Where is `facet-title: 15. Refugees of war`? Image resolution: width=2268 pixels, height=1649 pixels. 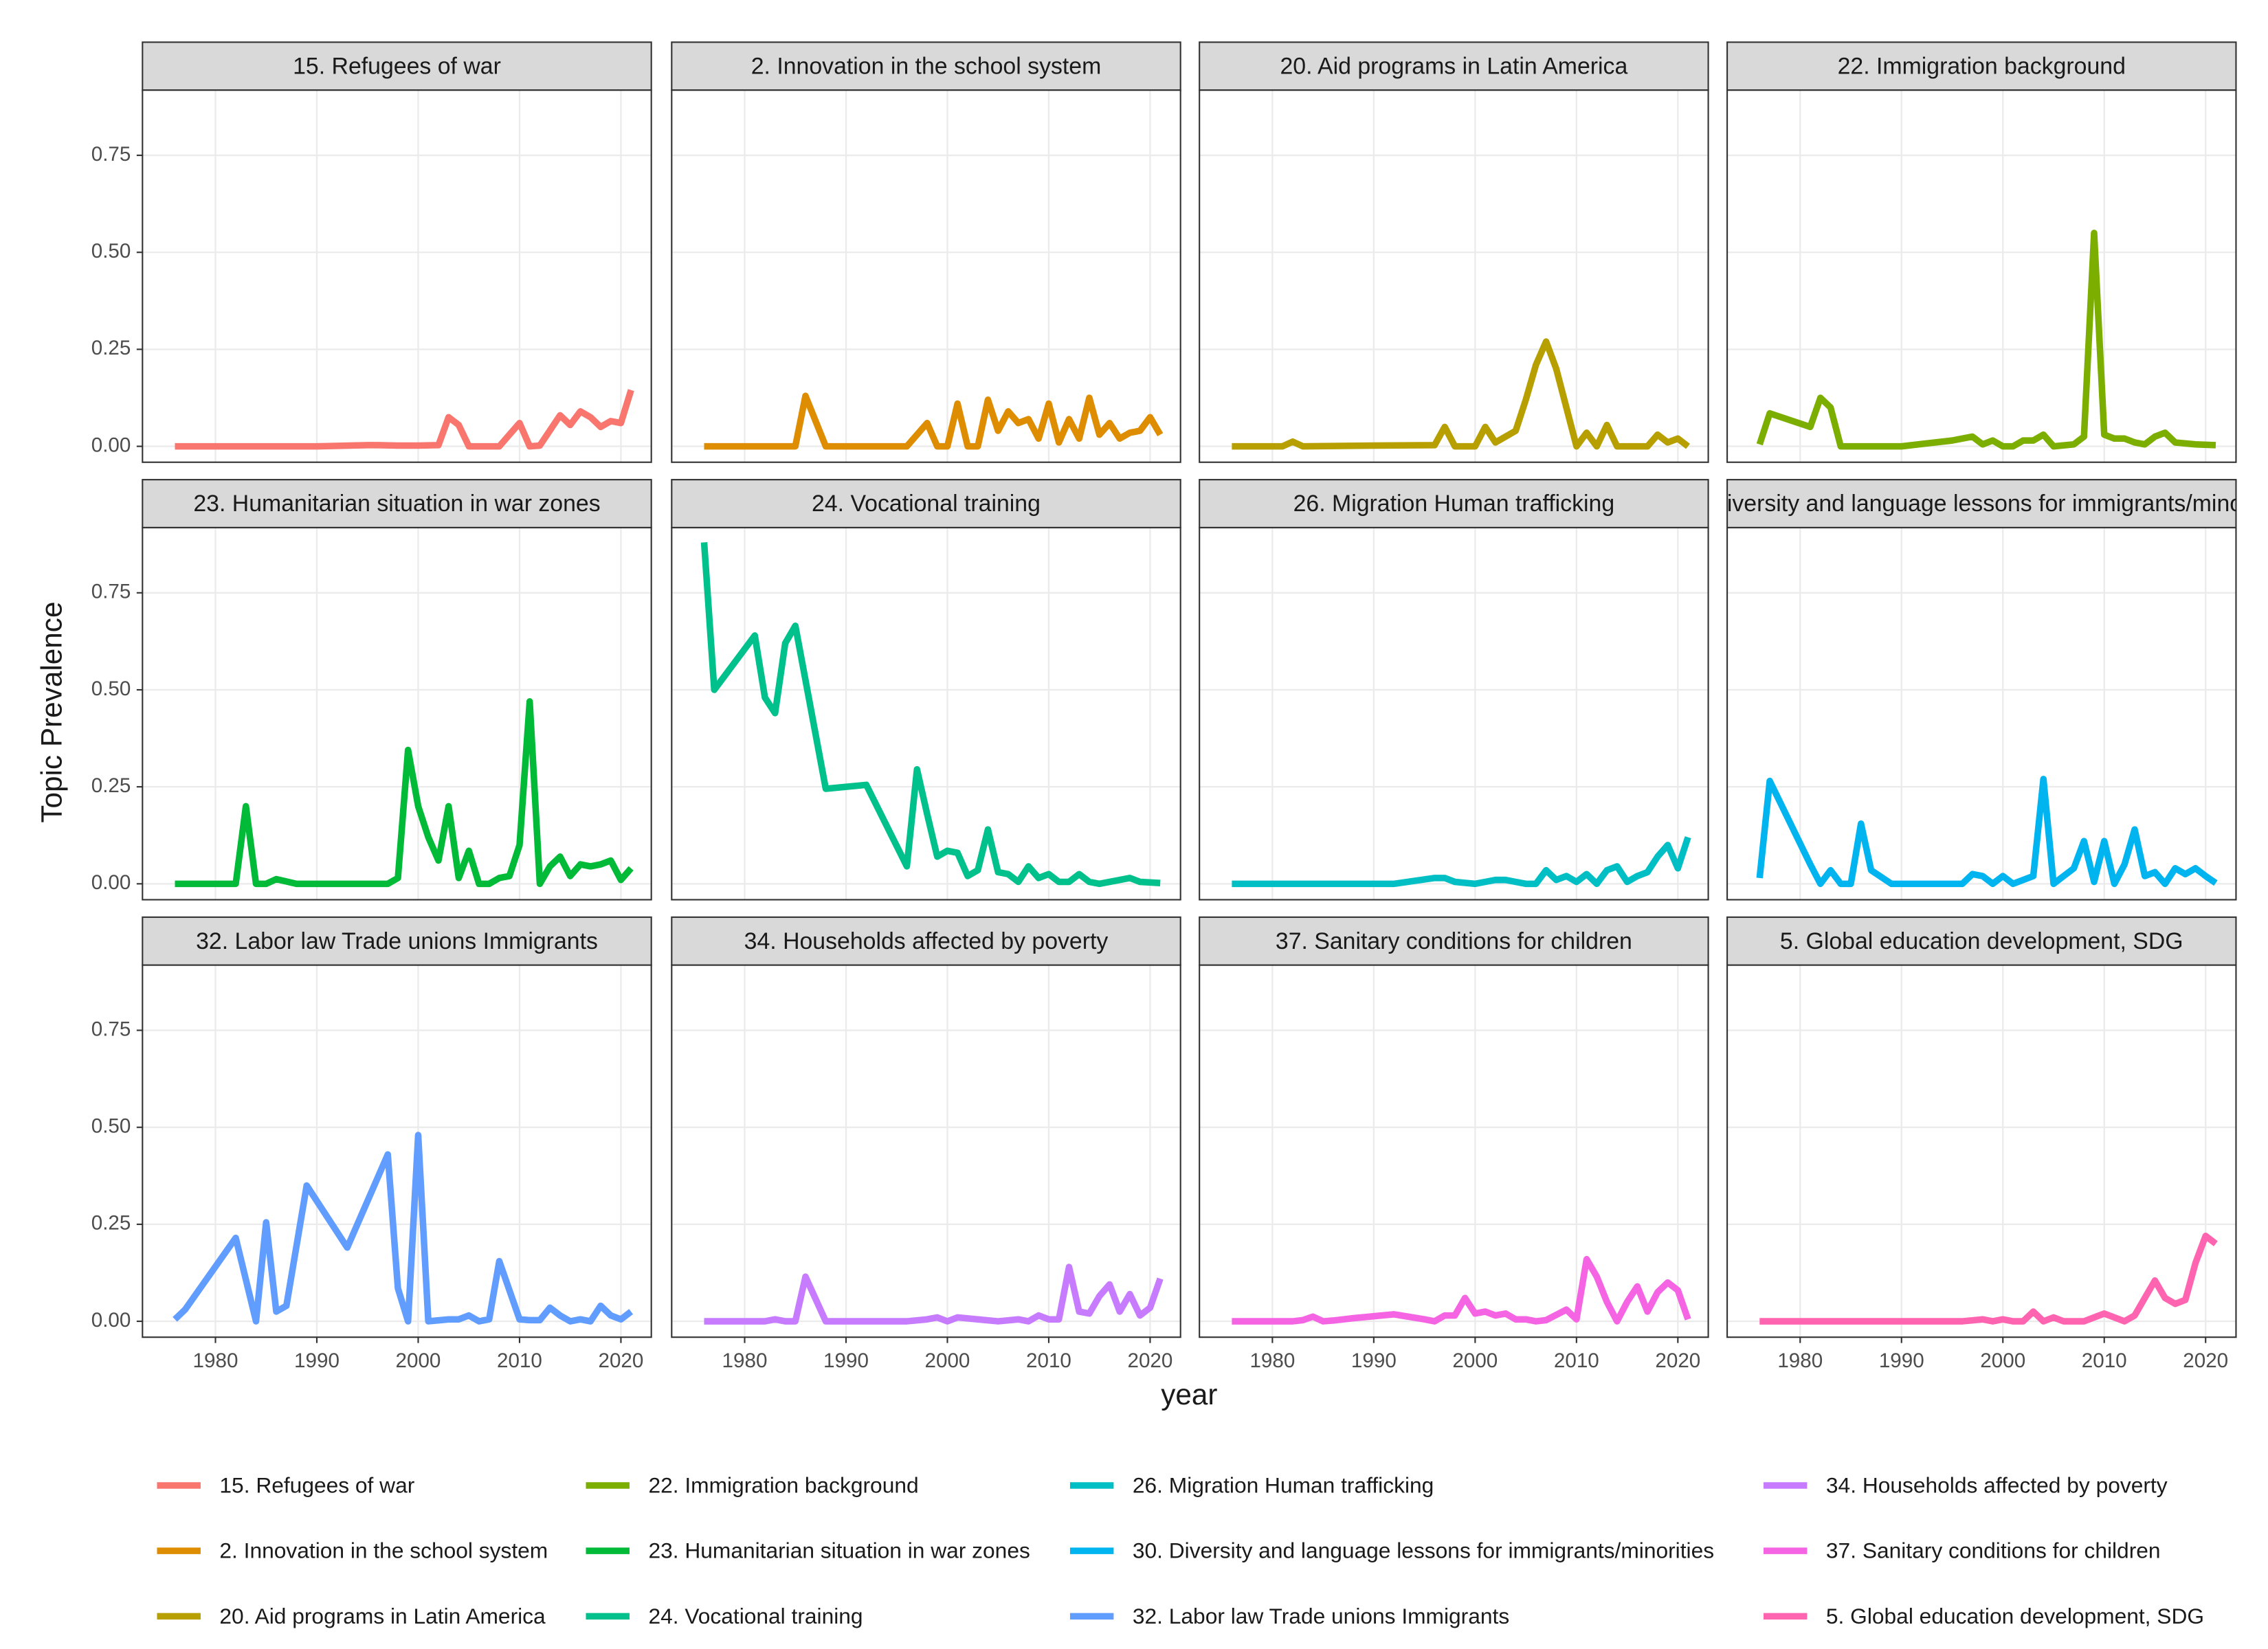 facet-title: 15. Refugees of war is located at coordinates (397, 66).